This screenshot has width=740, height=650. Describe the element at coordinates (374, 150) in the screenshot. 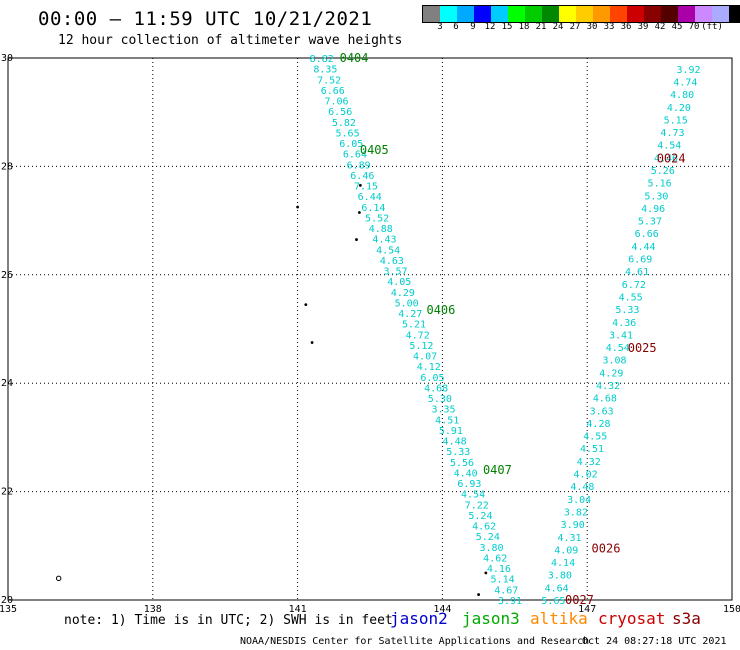

I see `pass-number-label: 0405` at that location.